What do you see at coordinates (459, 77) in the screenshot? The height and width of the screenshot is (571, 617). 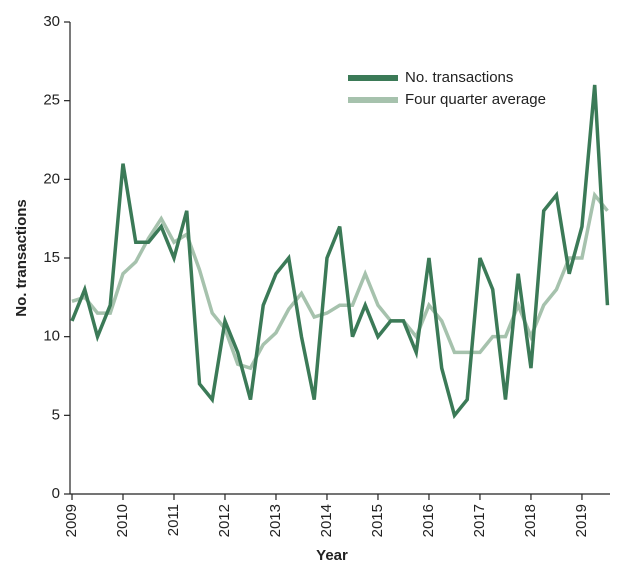 I see `legend-label: No. transactions` at bounding box center [459, 77].